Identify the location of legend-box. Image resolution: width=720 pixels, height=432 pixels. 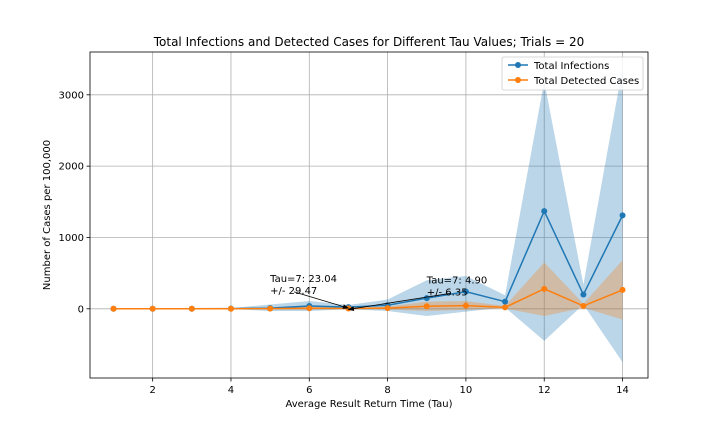
(572, 73).